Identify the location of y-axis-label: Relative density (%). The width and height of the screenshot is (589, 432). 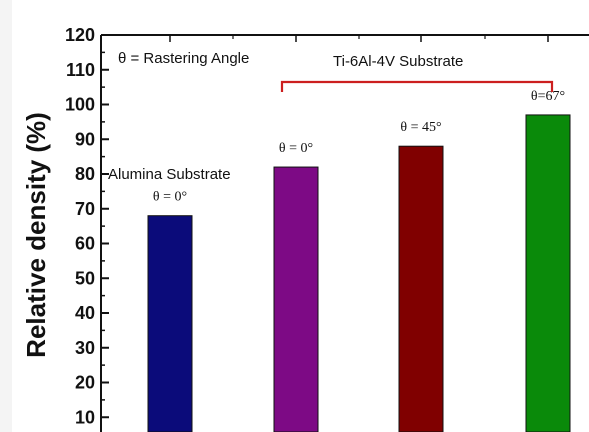
(36, 235).